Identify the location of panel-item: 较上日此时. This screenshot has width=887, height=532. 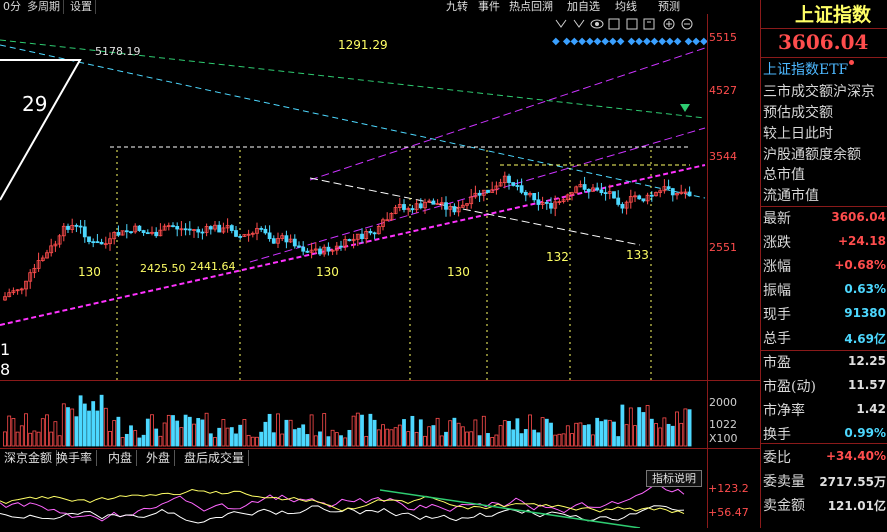
(798, 134).